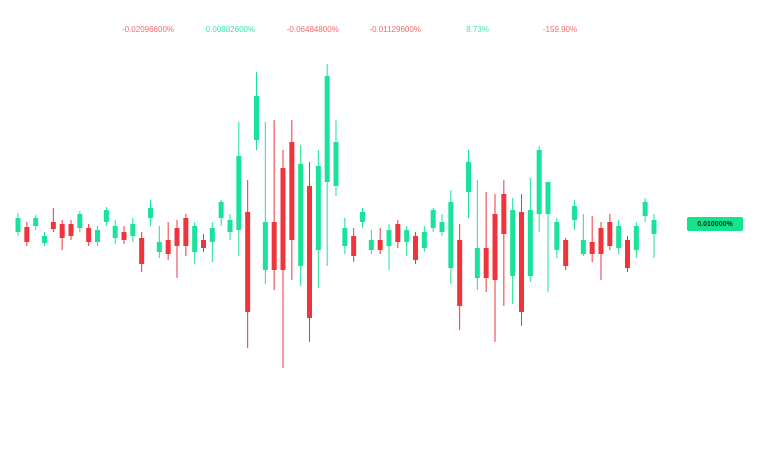 This screenshot has width=760, height=466. I want to click on last-price-label: 0.010000%, so click(715, 224).